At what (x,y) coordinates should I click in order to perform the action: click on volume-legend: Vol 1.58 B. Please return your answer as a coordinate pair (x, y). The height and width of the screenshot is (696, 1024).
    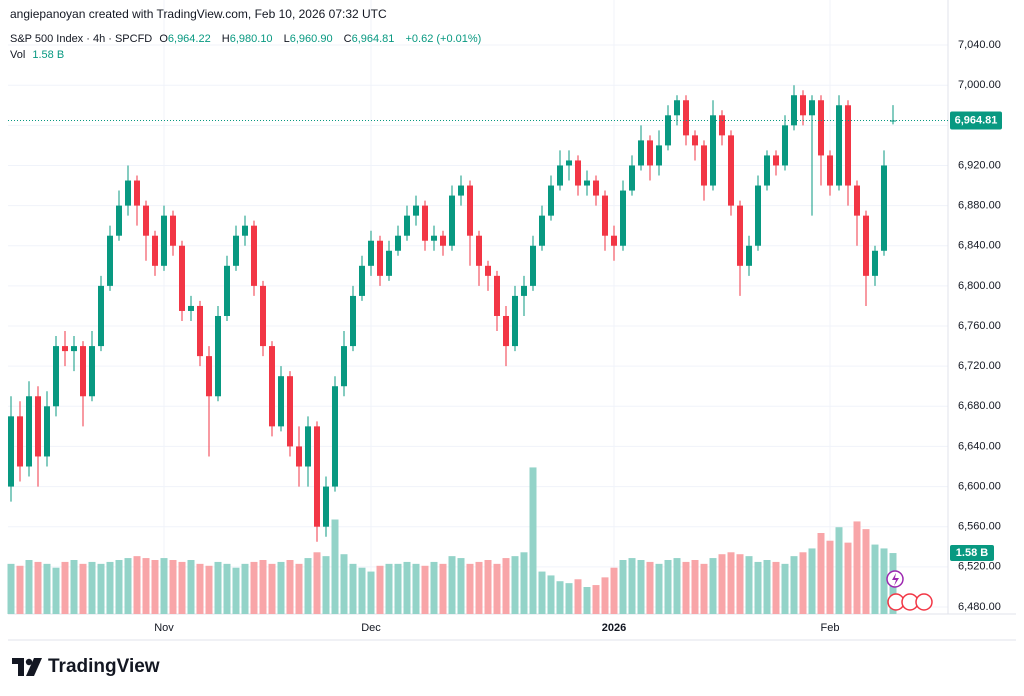
    Looking at the image, I should click on (39, 55).